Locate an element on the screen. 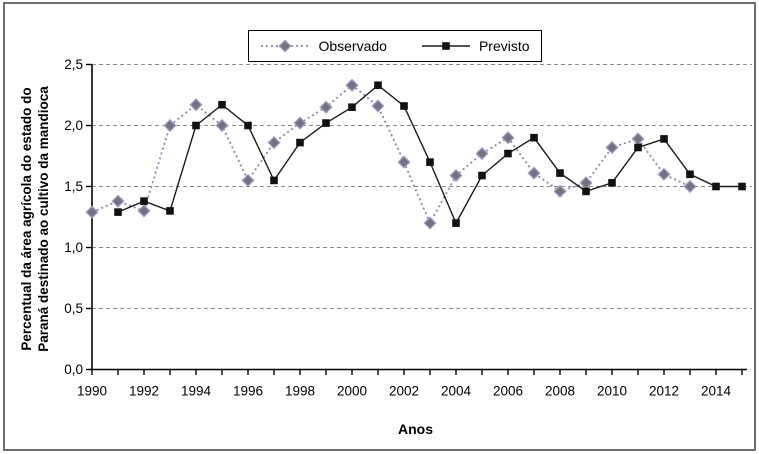 Image resolution: width=759 pixels, height=454 pixels. x-tick-label: 1990 is located at coordinates (92, 391).